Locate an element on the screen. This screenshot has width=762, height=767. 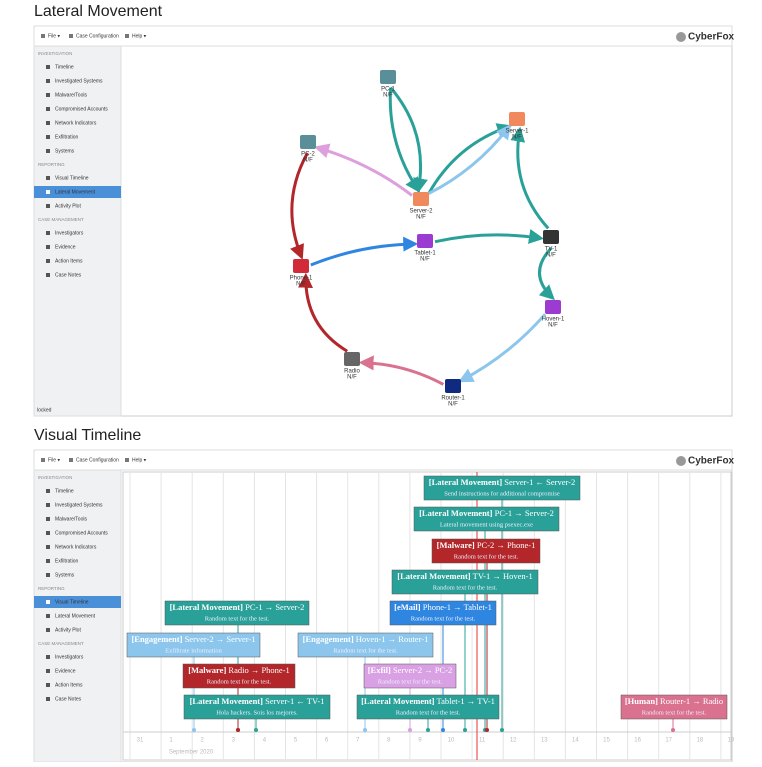
node-label: Phone-1 is located at coordinates (301, 279).